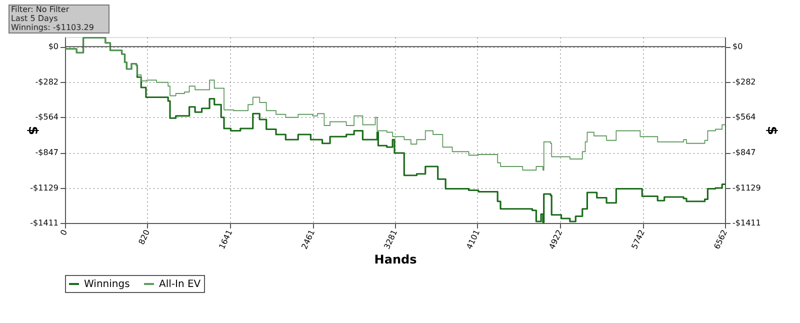  I want to click on x-tick-label: 4922, so click(555, 239).